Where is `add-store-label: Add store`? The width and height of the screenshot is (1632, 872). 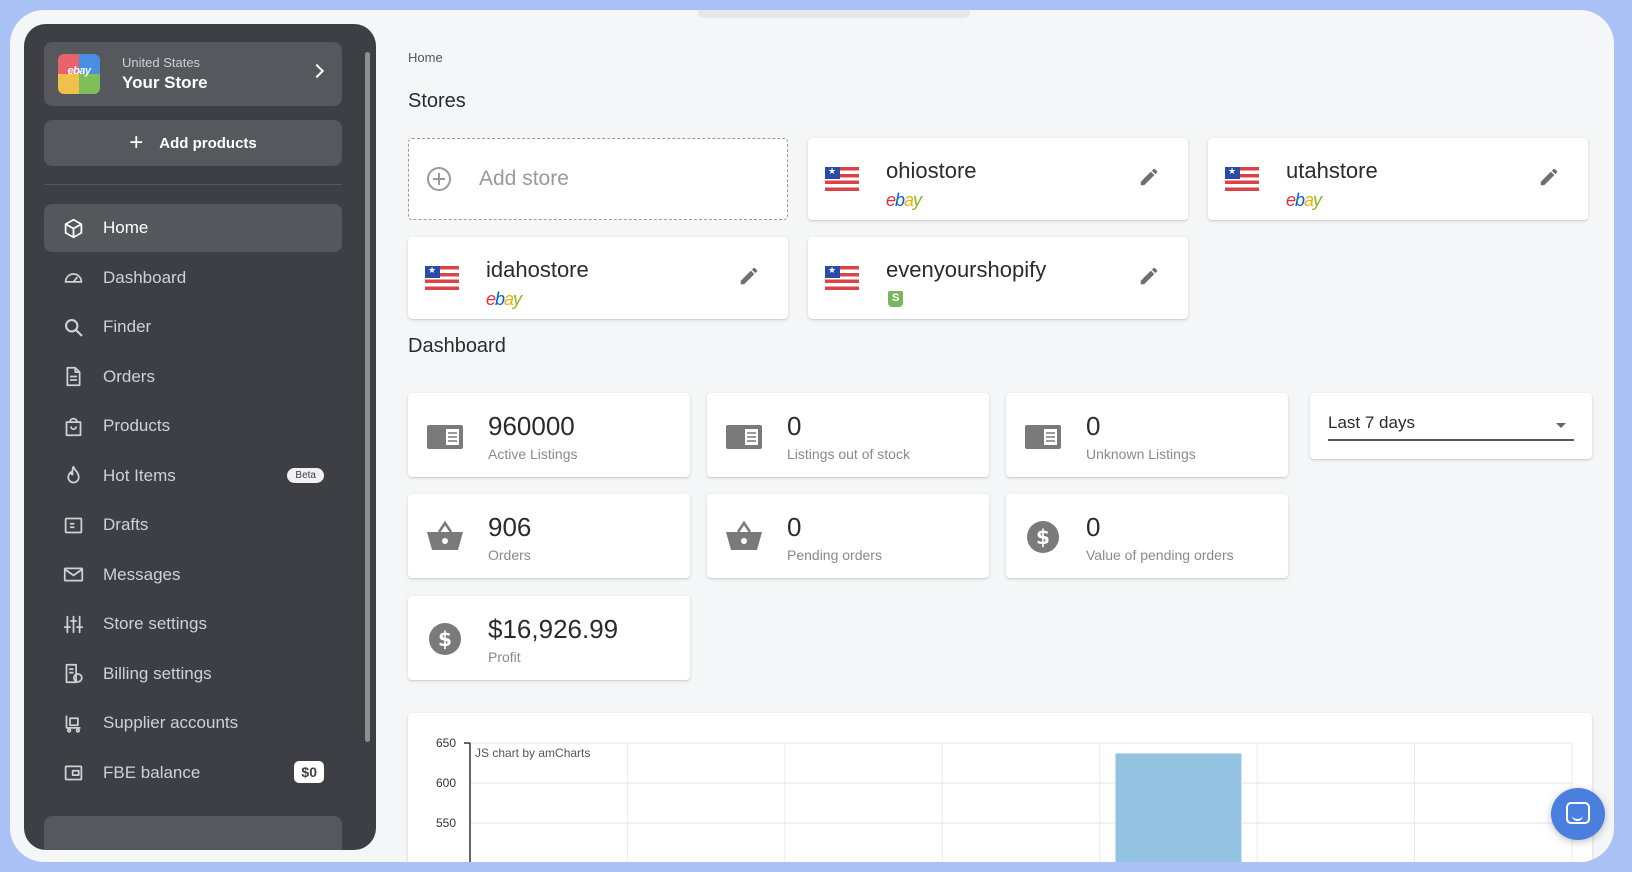 add-store-label: Add store is located at coordinates (524, 178).